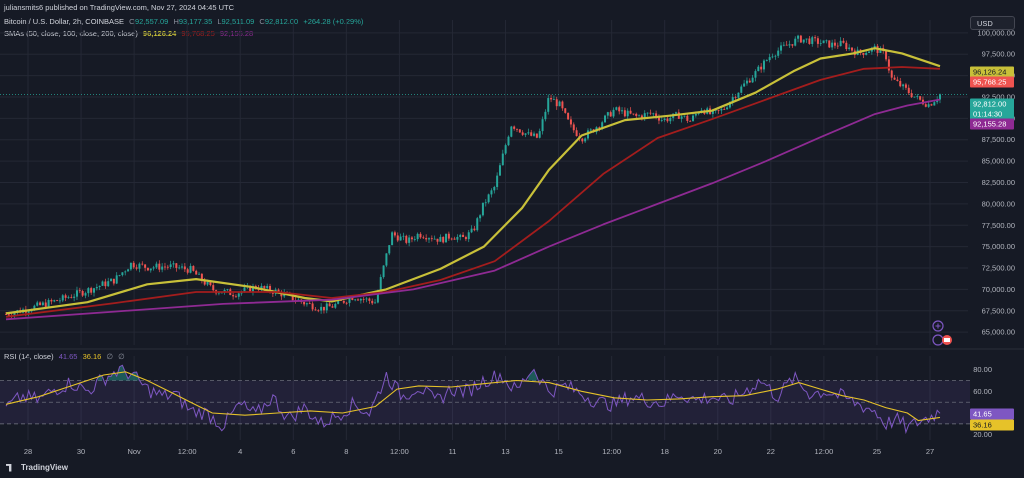  What do you see at coordinates (992, 72) in the screenshot?
I see `sma50-price-tag-bg` at bounding box center [992, 72].